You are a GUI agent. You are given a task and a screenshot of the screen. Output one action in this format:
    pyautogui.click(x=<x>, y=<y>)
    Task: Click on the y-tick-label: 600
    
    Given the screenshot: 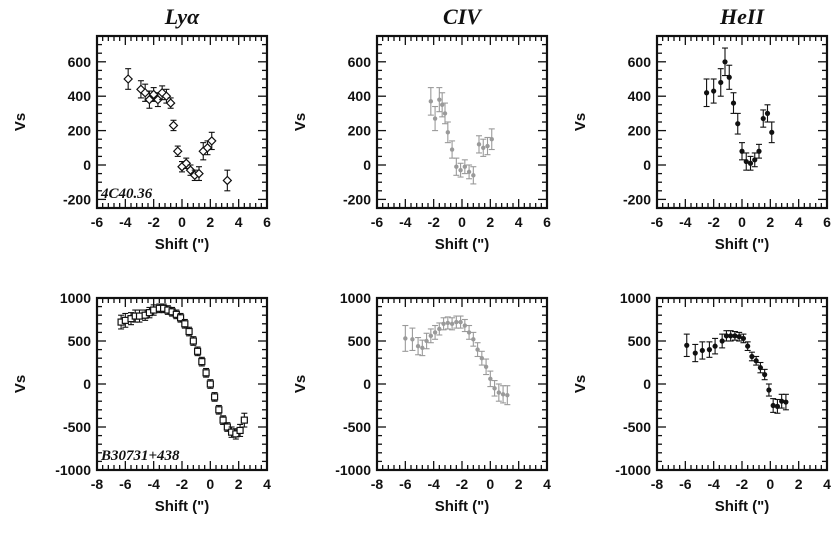 What is the action you would take?
    pyautogui.click(x=360, y=62)
    